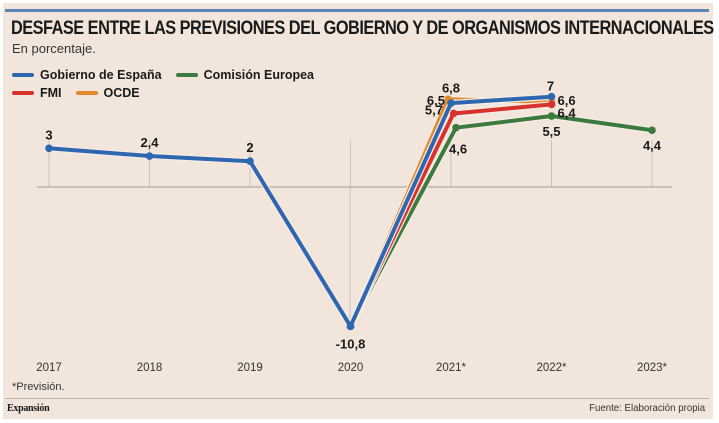  I want to click on data-label: 6,8, so click(451, 87).